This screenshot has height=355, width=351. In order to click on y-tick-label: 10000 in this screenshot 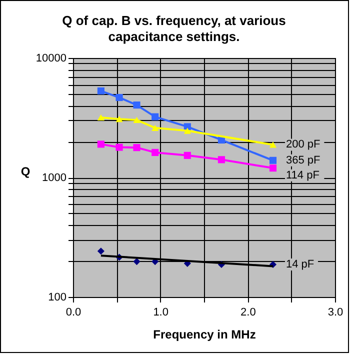, I will do `click(51, 58)`.